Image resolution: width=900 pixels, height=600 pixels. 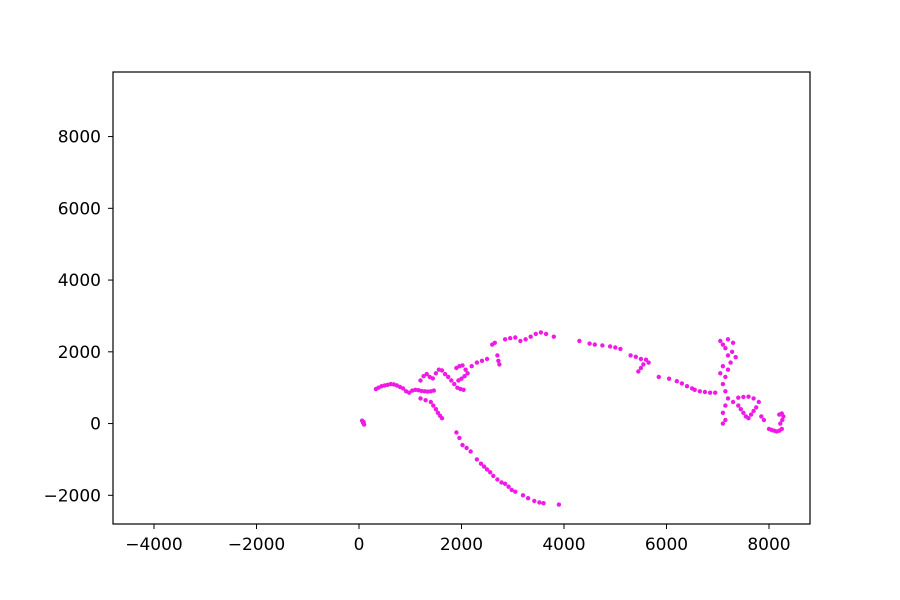 I want to click on x-tick-label: 0, so click(x=359, y=545).